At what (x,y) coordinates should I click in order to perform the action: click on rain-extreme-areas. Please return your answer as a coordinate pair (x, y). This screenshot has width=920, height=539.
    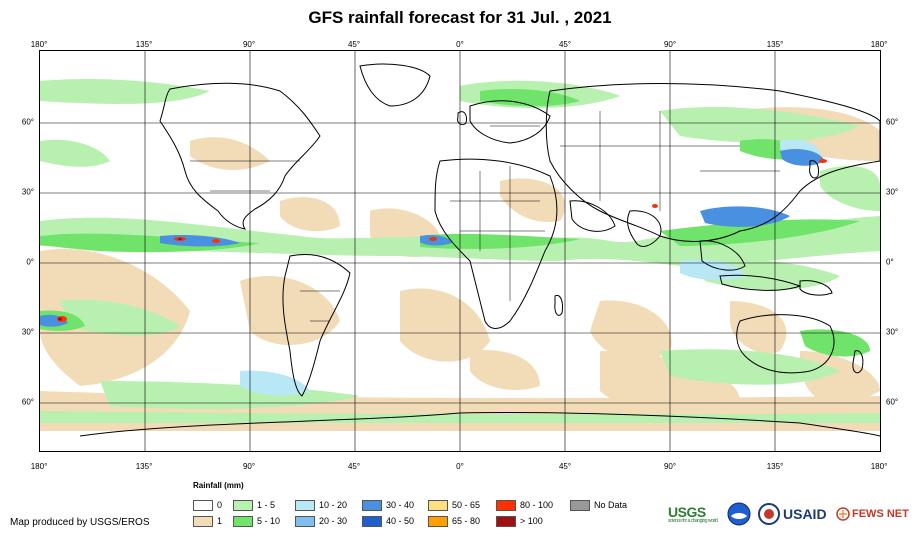
    Looking at the image, I should click on (120, 279).